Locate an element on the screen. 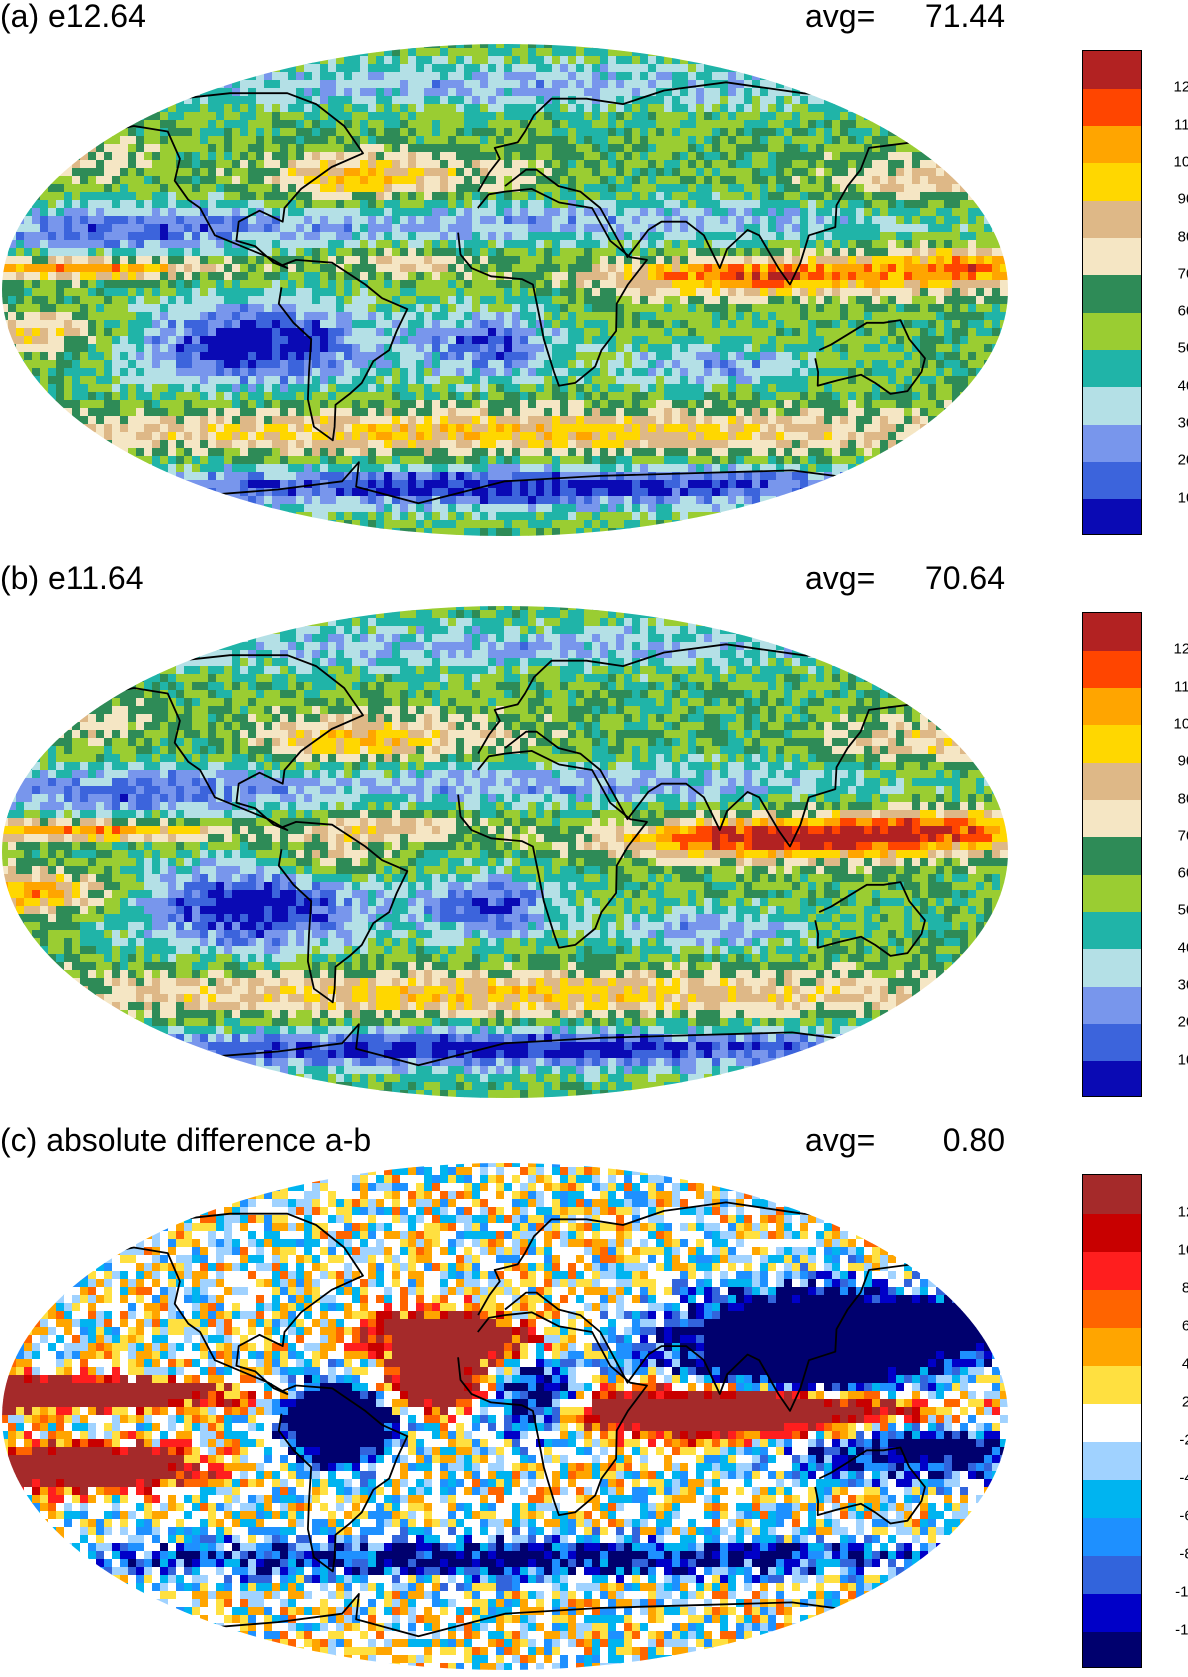 This screenshot has width=1188, height=1677. colorbar-tick-label: 12 is located at coordinates (1182, 1212).